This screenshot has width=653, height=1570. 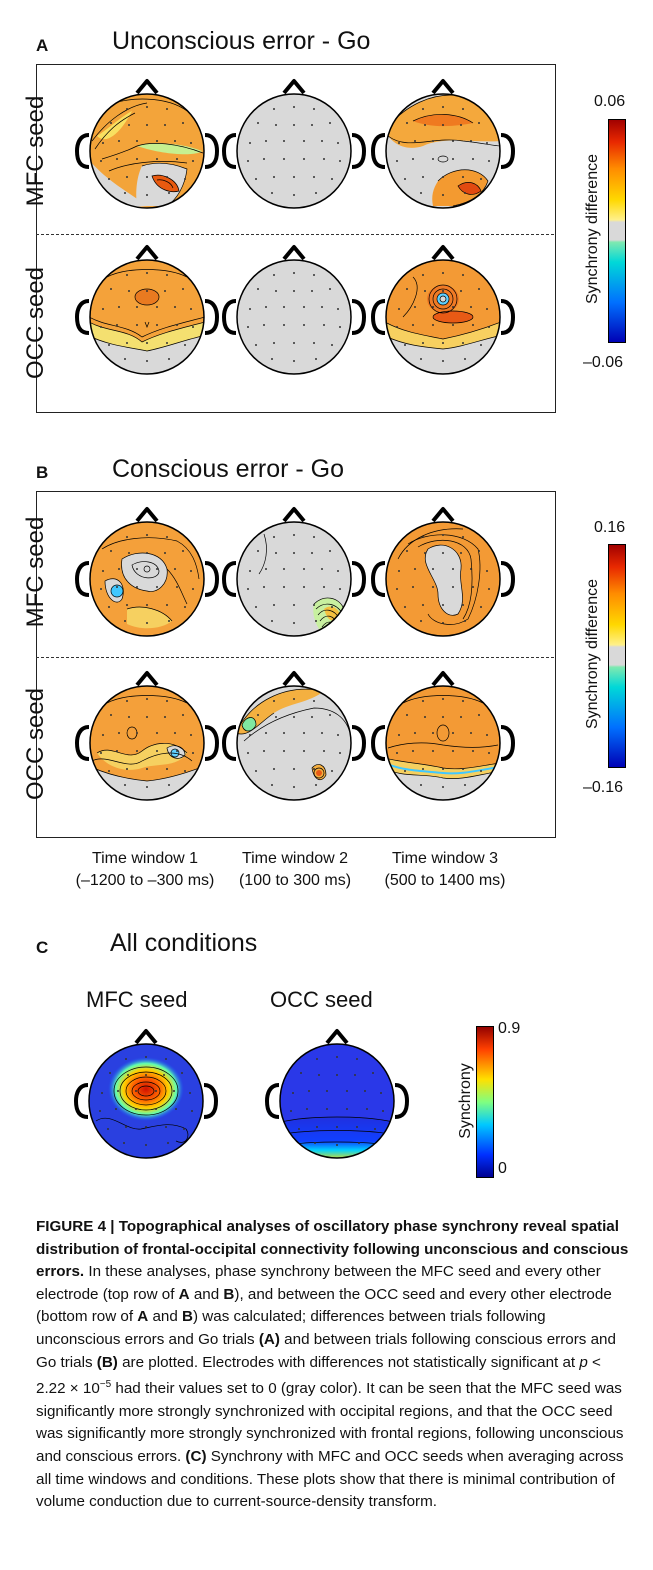 What do you see at coordinates (241, 41) in the screenshot?
I see `panel-a-title: Unconscious error - Go` at bounding box center [241, 41].